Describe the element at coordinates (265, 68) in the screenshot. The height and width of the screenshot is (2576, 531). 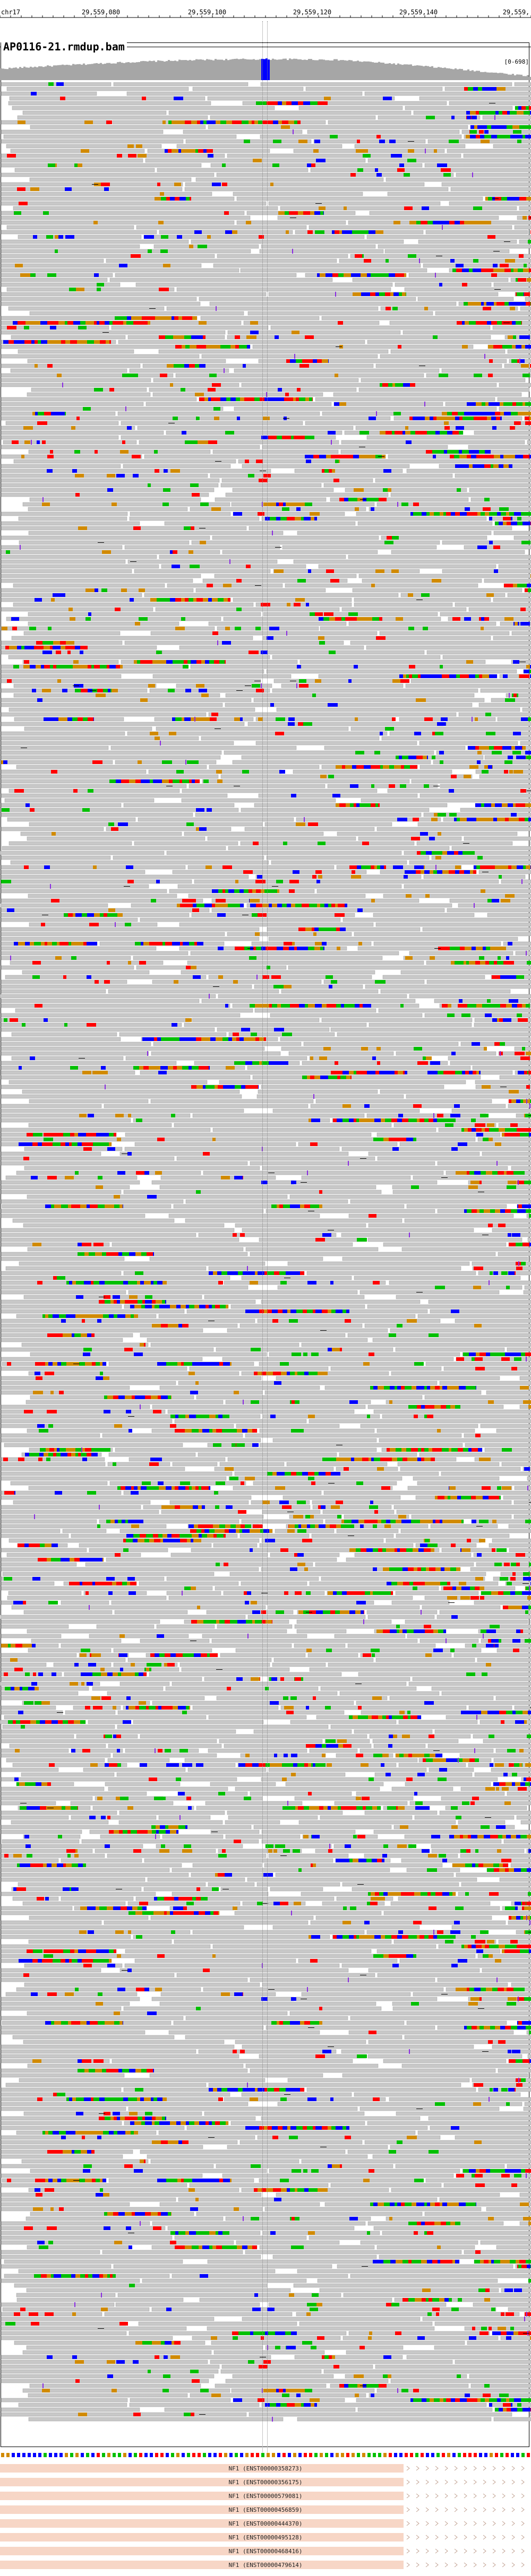
I see `coverage-track` at that location.